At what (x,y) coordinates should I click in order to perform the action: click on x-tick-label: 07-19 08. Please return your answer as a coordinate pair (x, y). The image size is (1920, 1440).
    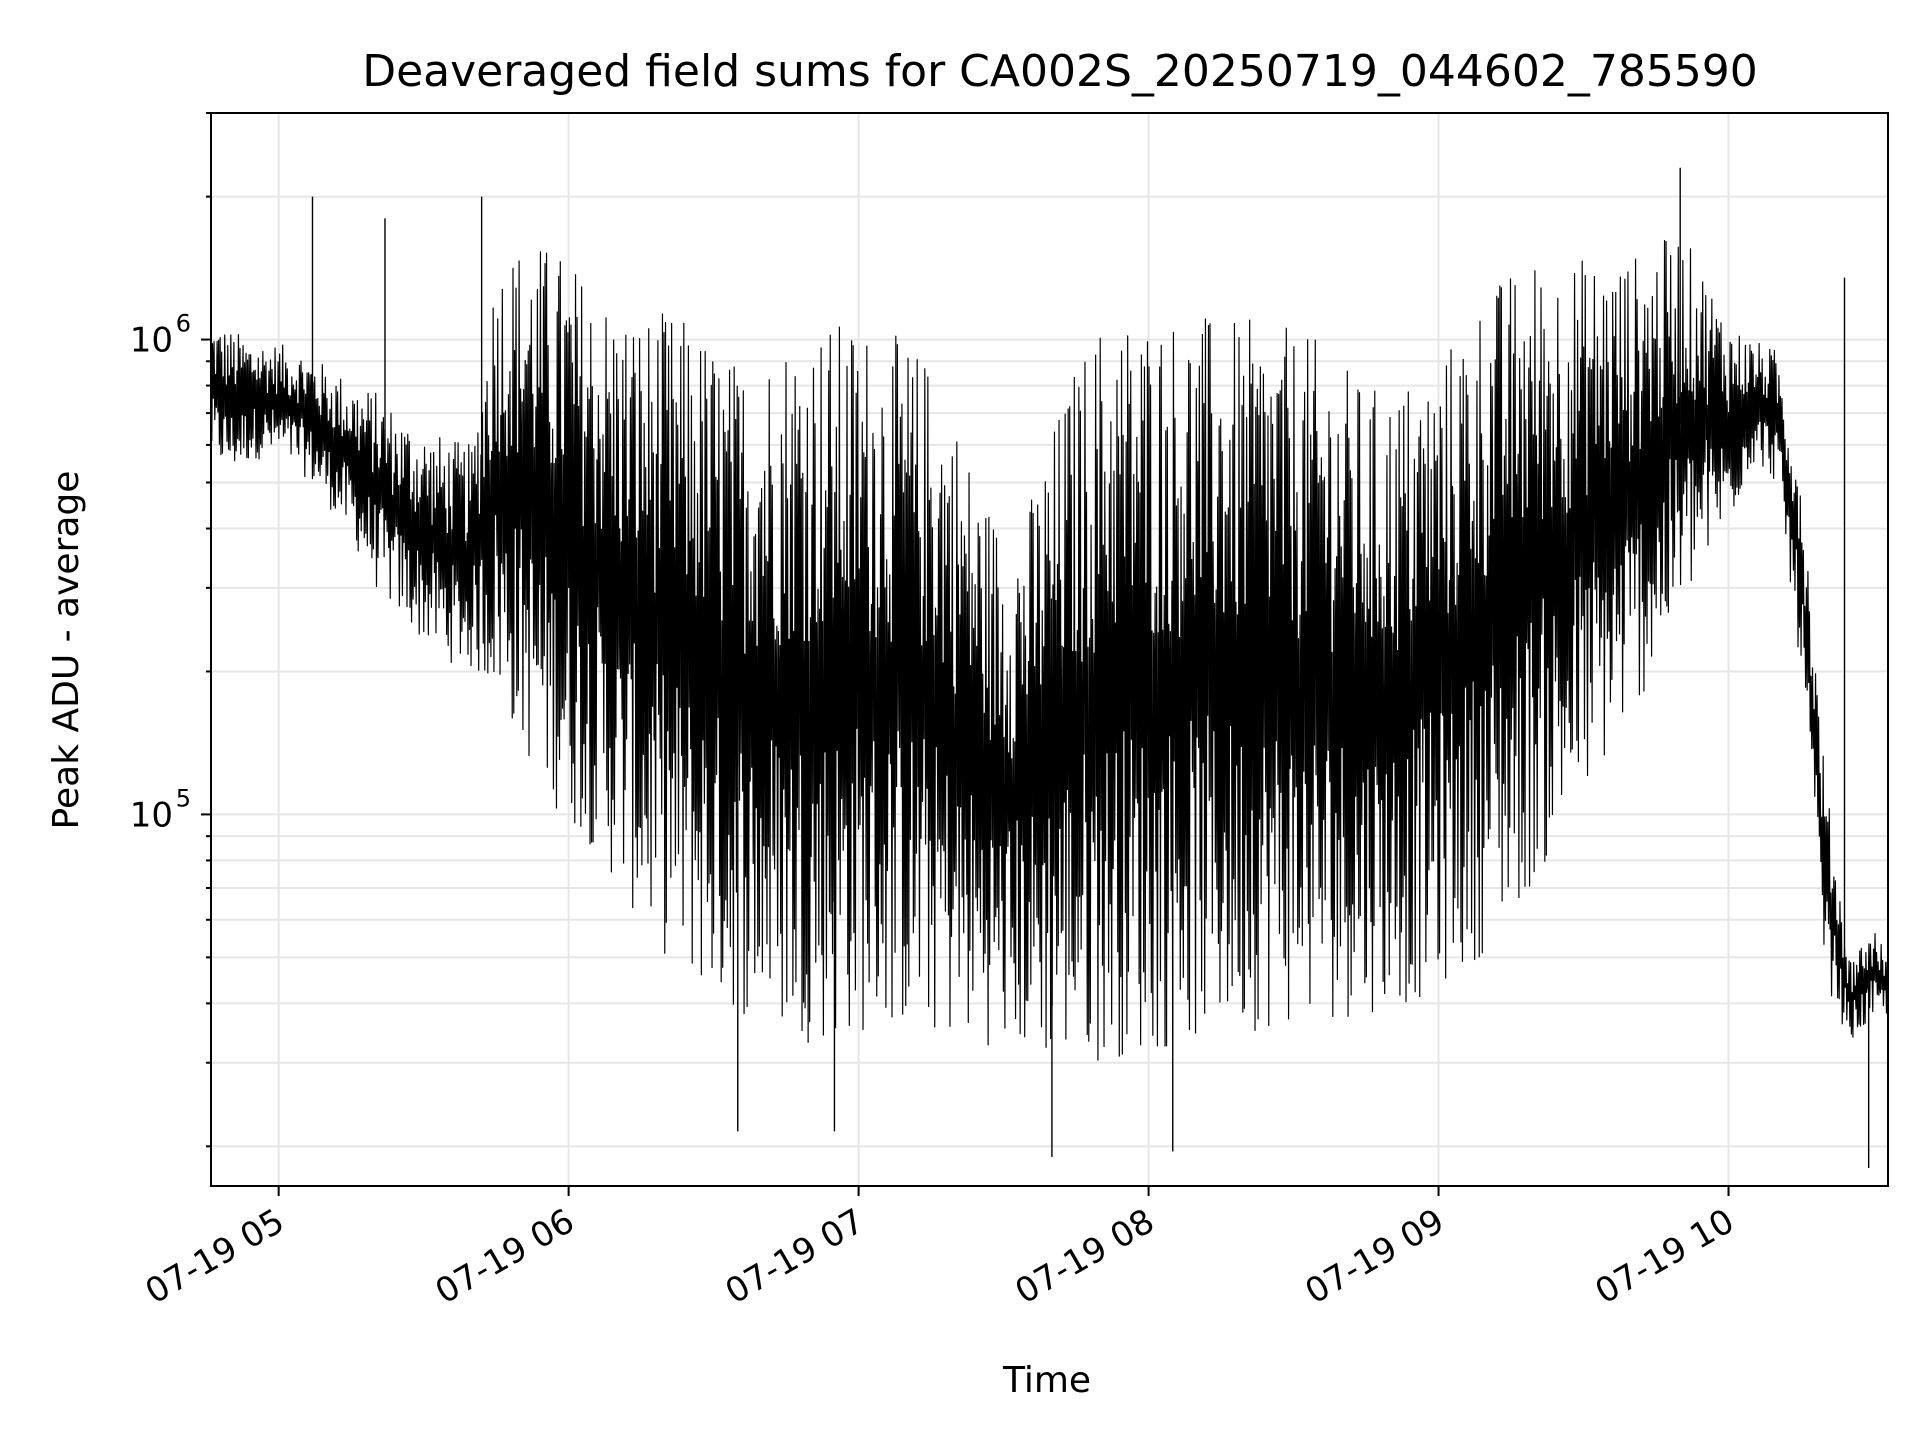
    Looking at the image, I should click on (1085, 1256).